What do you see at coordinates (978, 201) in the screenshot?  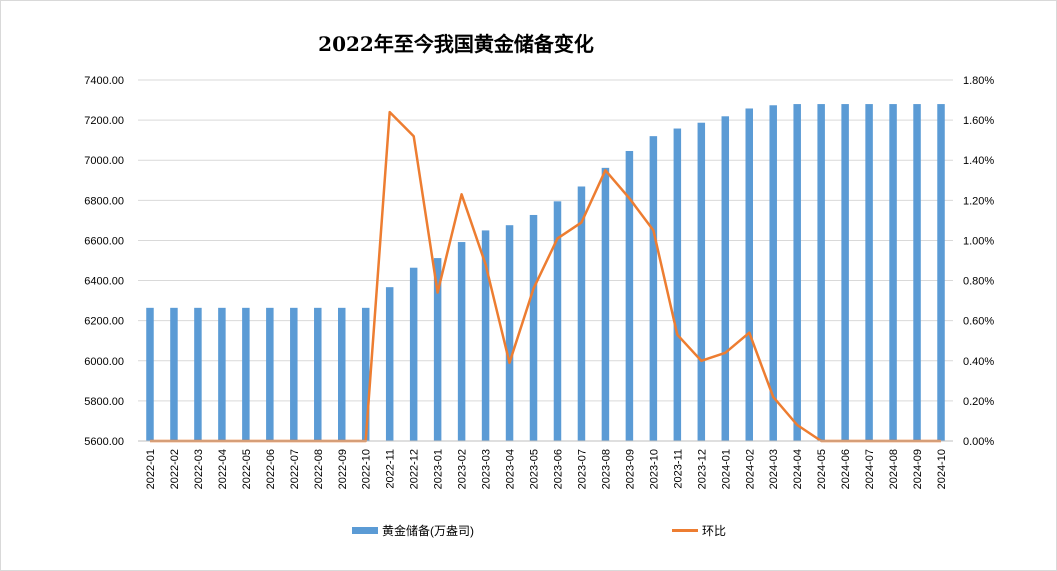 I see `y-right-tick-label: 1.20%` at bounding box center [978, 201].